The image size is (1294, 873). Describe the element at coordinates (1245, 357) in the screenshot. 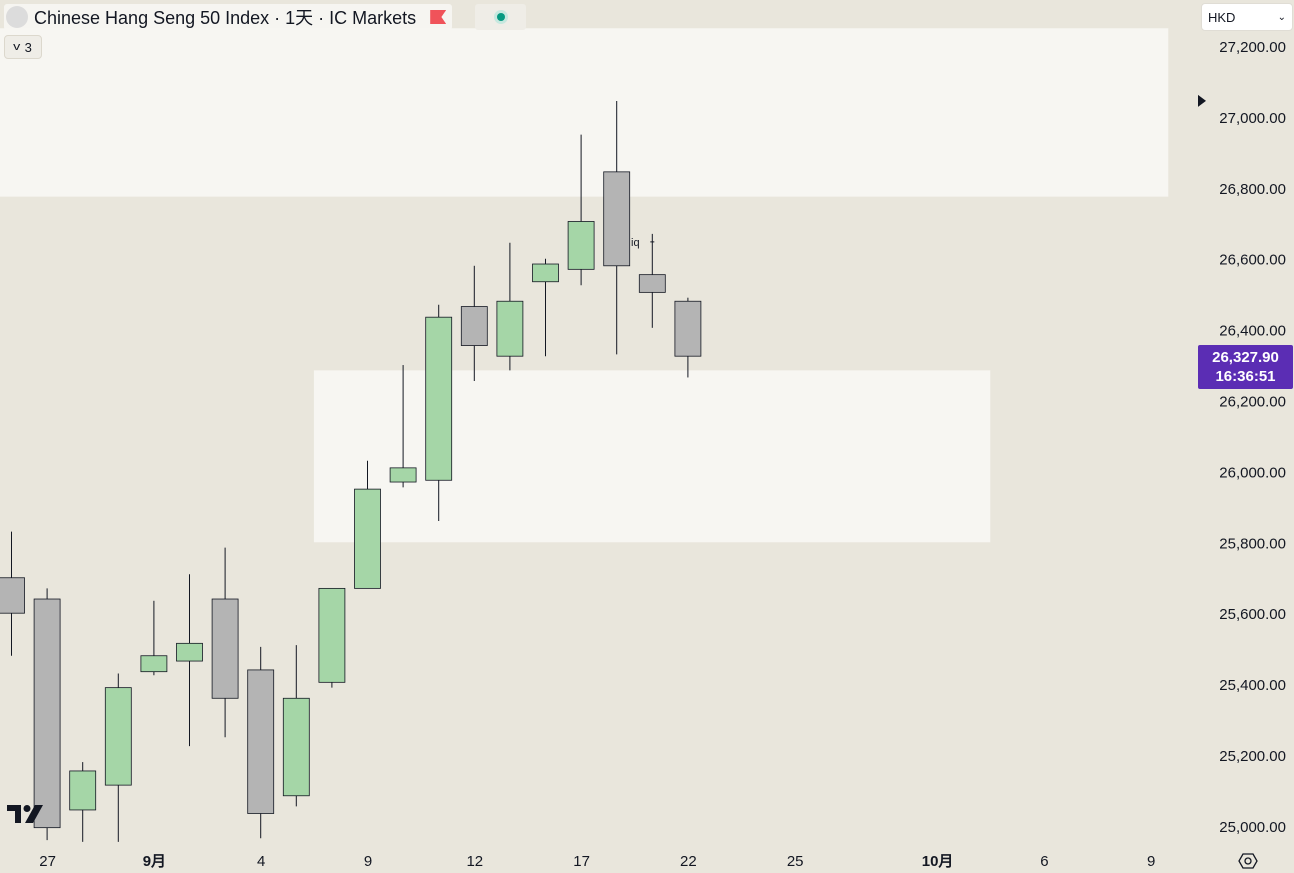

I see `last-price-value: 26,327.90` at that location.